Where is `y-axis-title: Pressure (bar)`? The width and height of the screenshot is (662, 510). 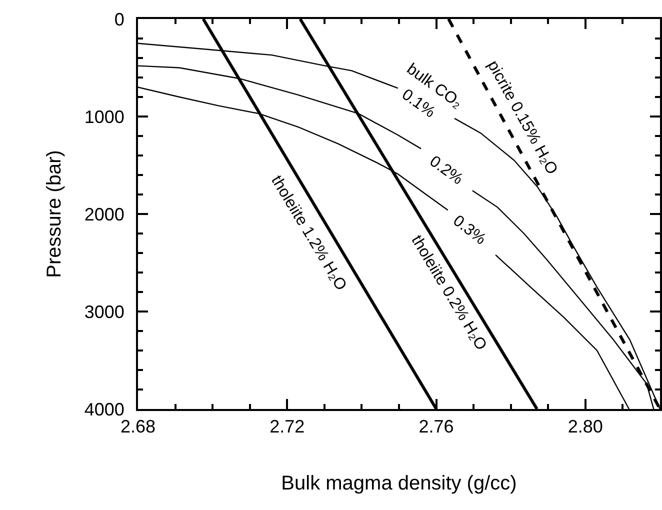 y-axis-title: Pressure (bar) is located at coordinates (54, 214).